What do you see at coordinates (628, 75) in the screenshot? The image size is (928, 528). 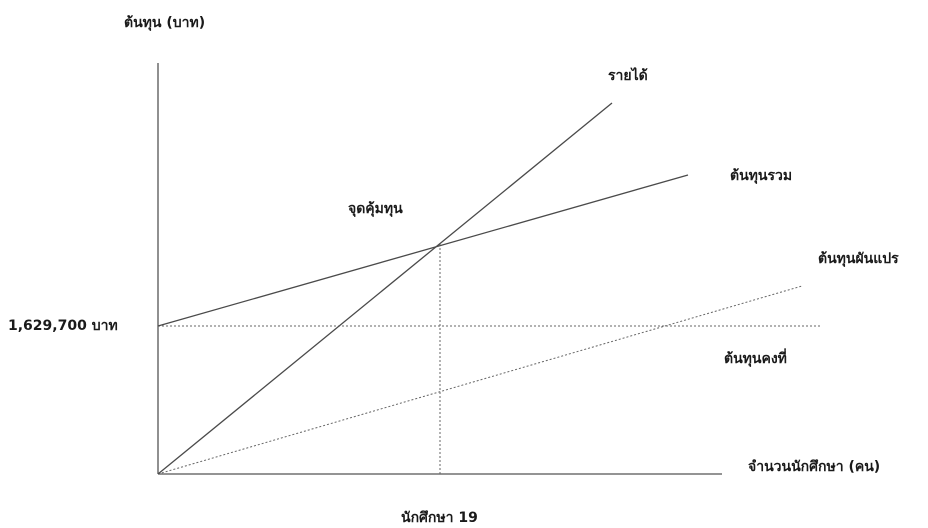 I see `revenue-label: รายได้` at bounding box center [628, 75].